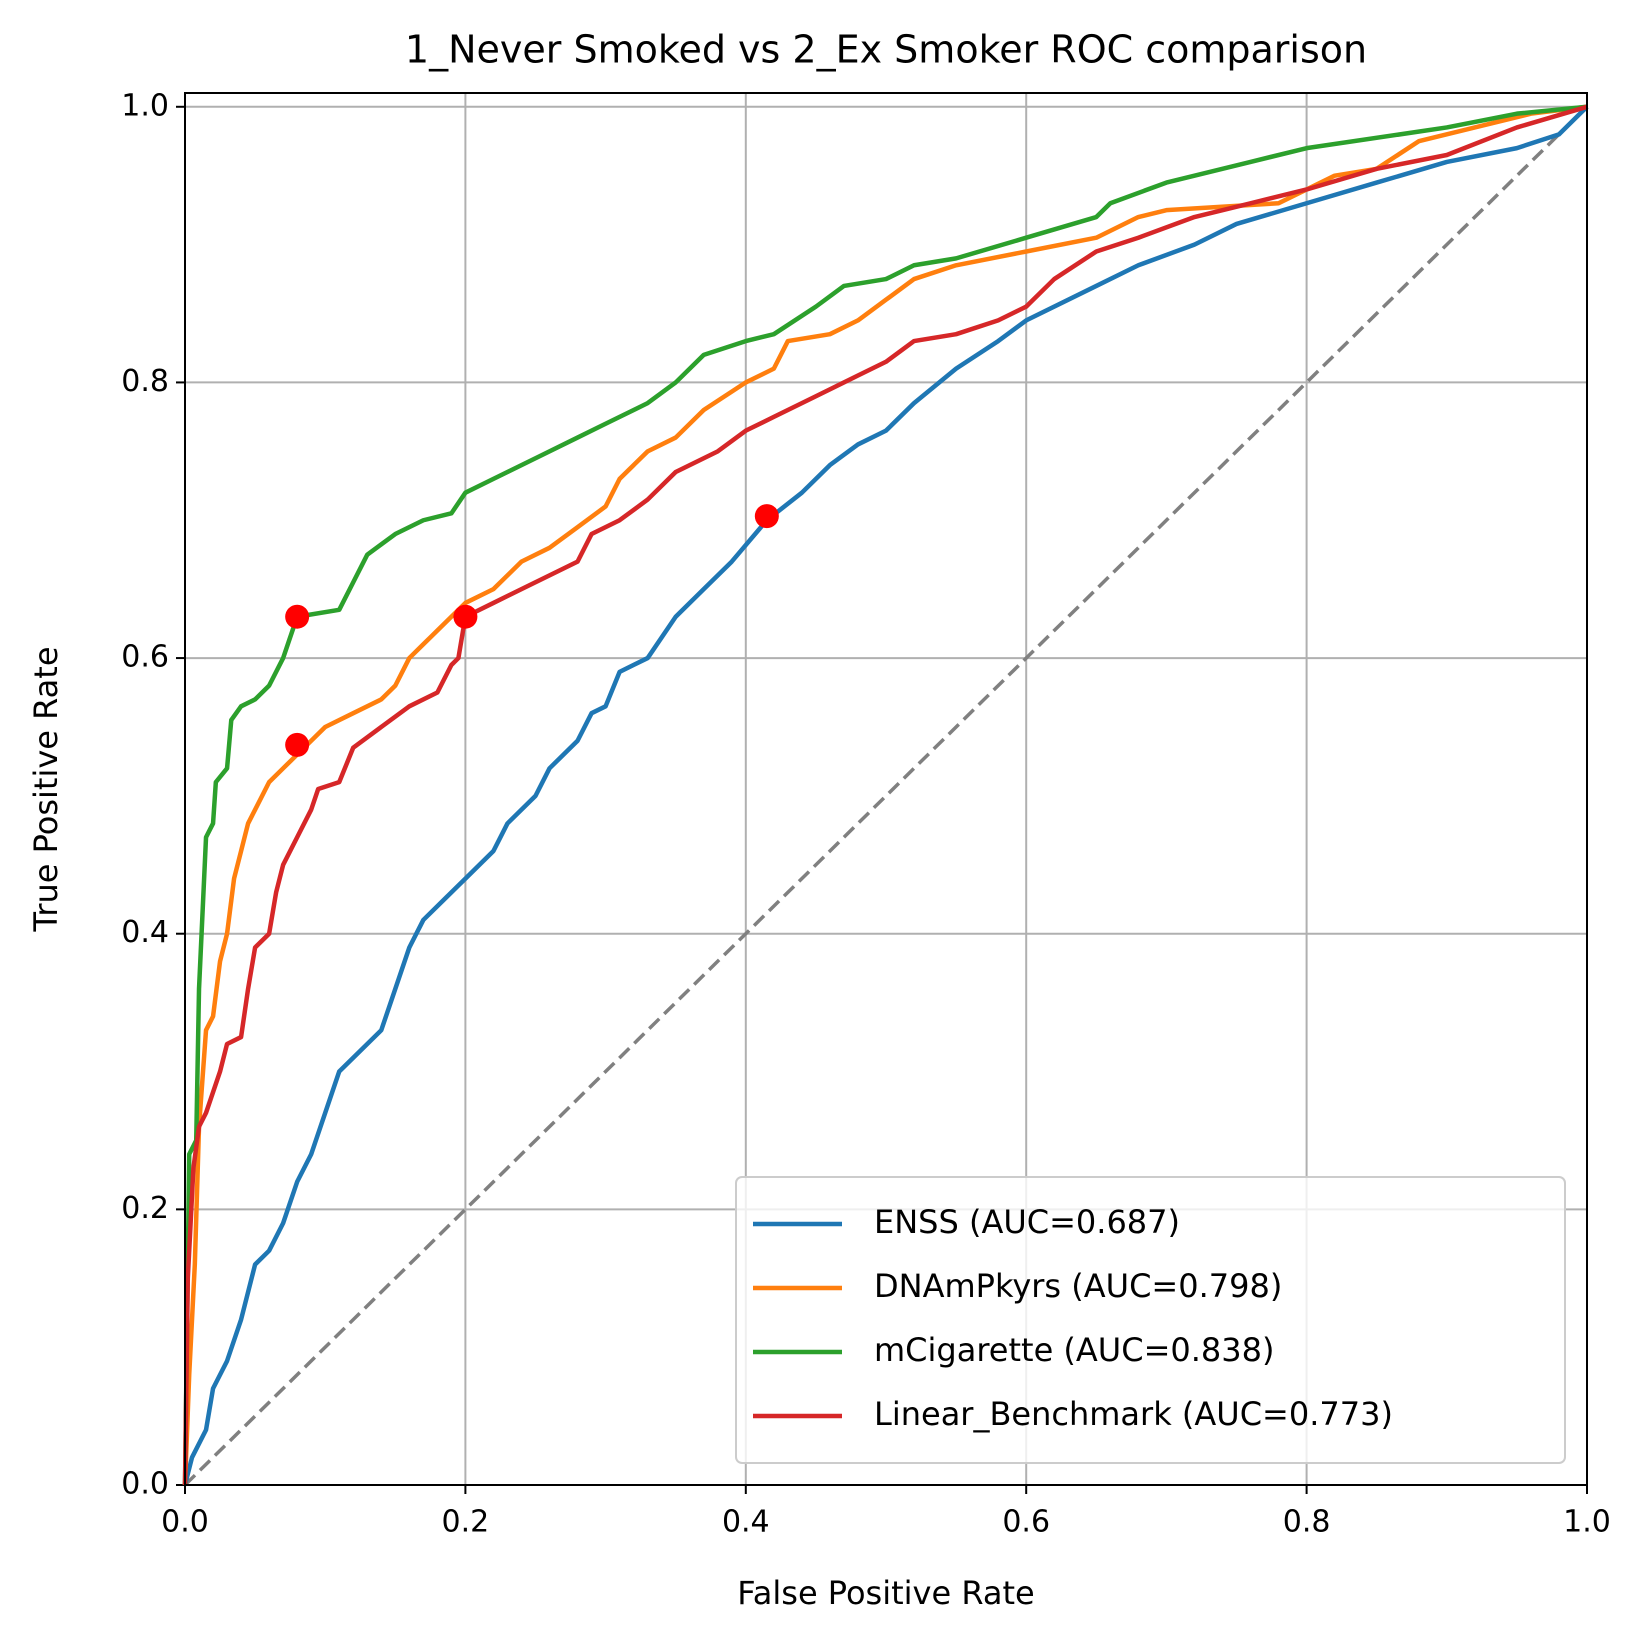 The width and height of the screenshot is (1642, 1638). What do you see at coordinates (185, 1522) in the screenshot?
I see `x-tick-label: 0.0` at bounding box center [185, 1522].